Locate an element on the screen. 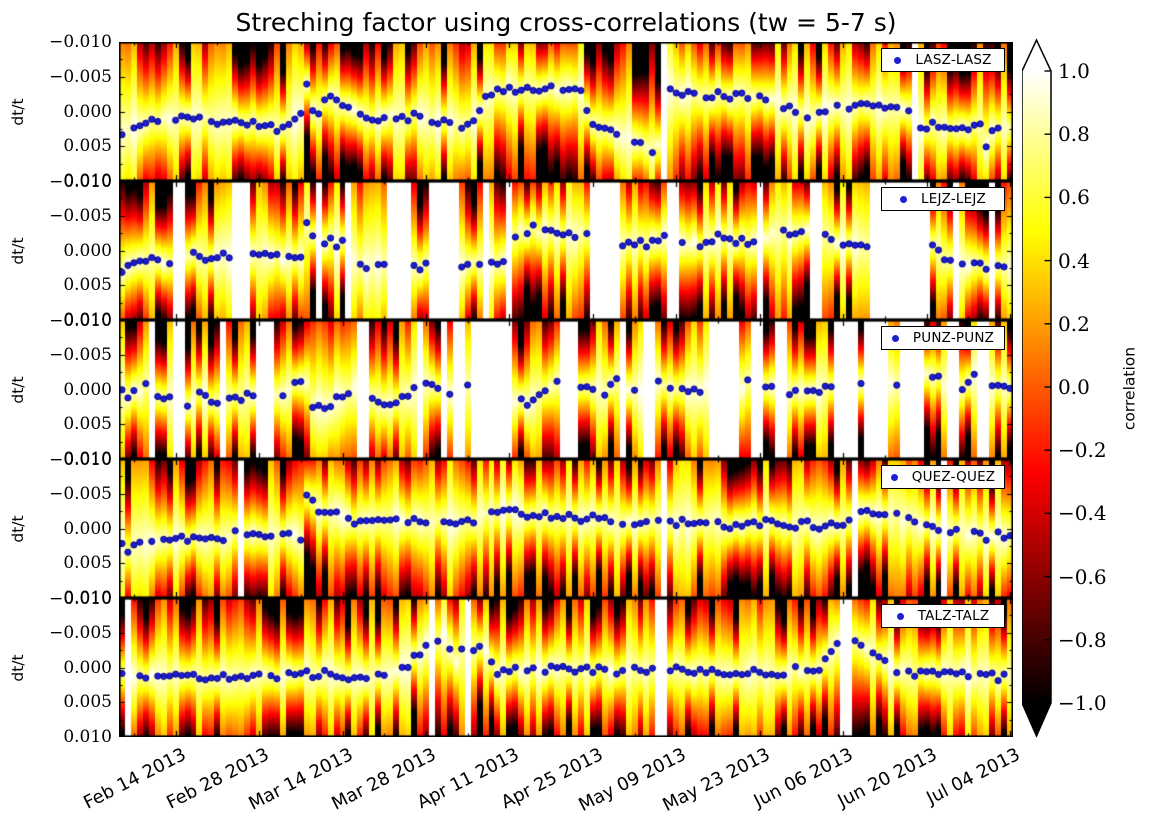 The height and width of the screenshot is (837, 1150). ylabel-dtt-3: dt/t is located at coordinates (18, 528).